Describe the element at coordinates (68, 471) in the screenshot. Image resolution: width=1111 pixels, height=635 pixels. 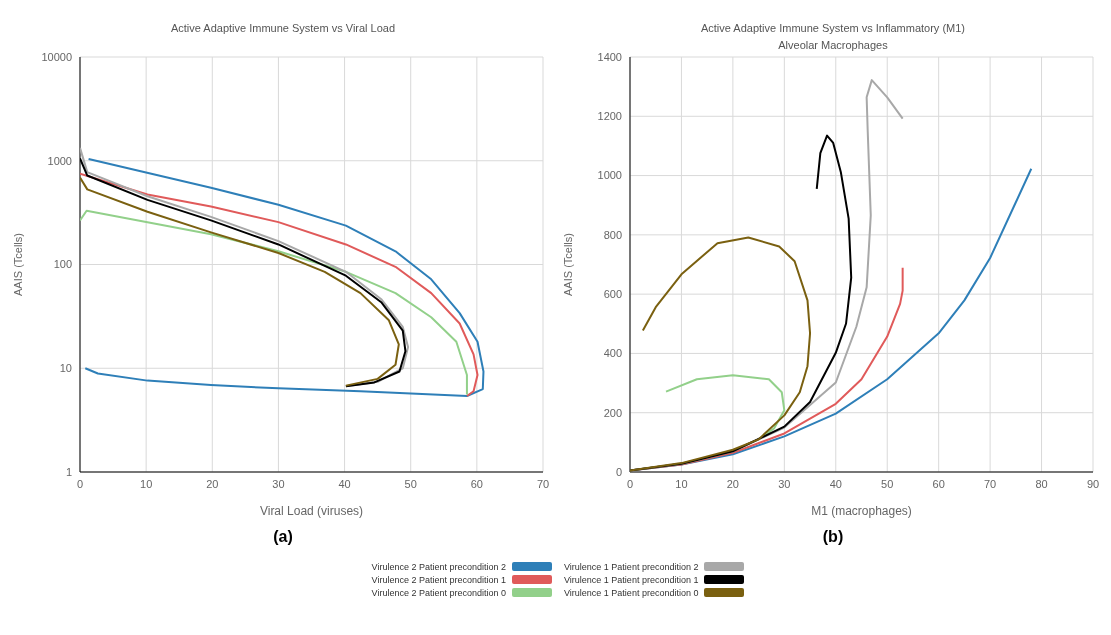
I see `y-tick-label: 1` at that location.